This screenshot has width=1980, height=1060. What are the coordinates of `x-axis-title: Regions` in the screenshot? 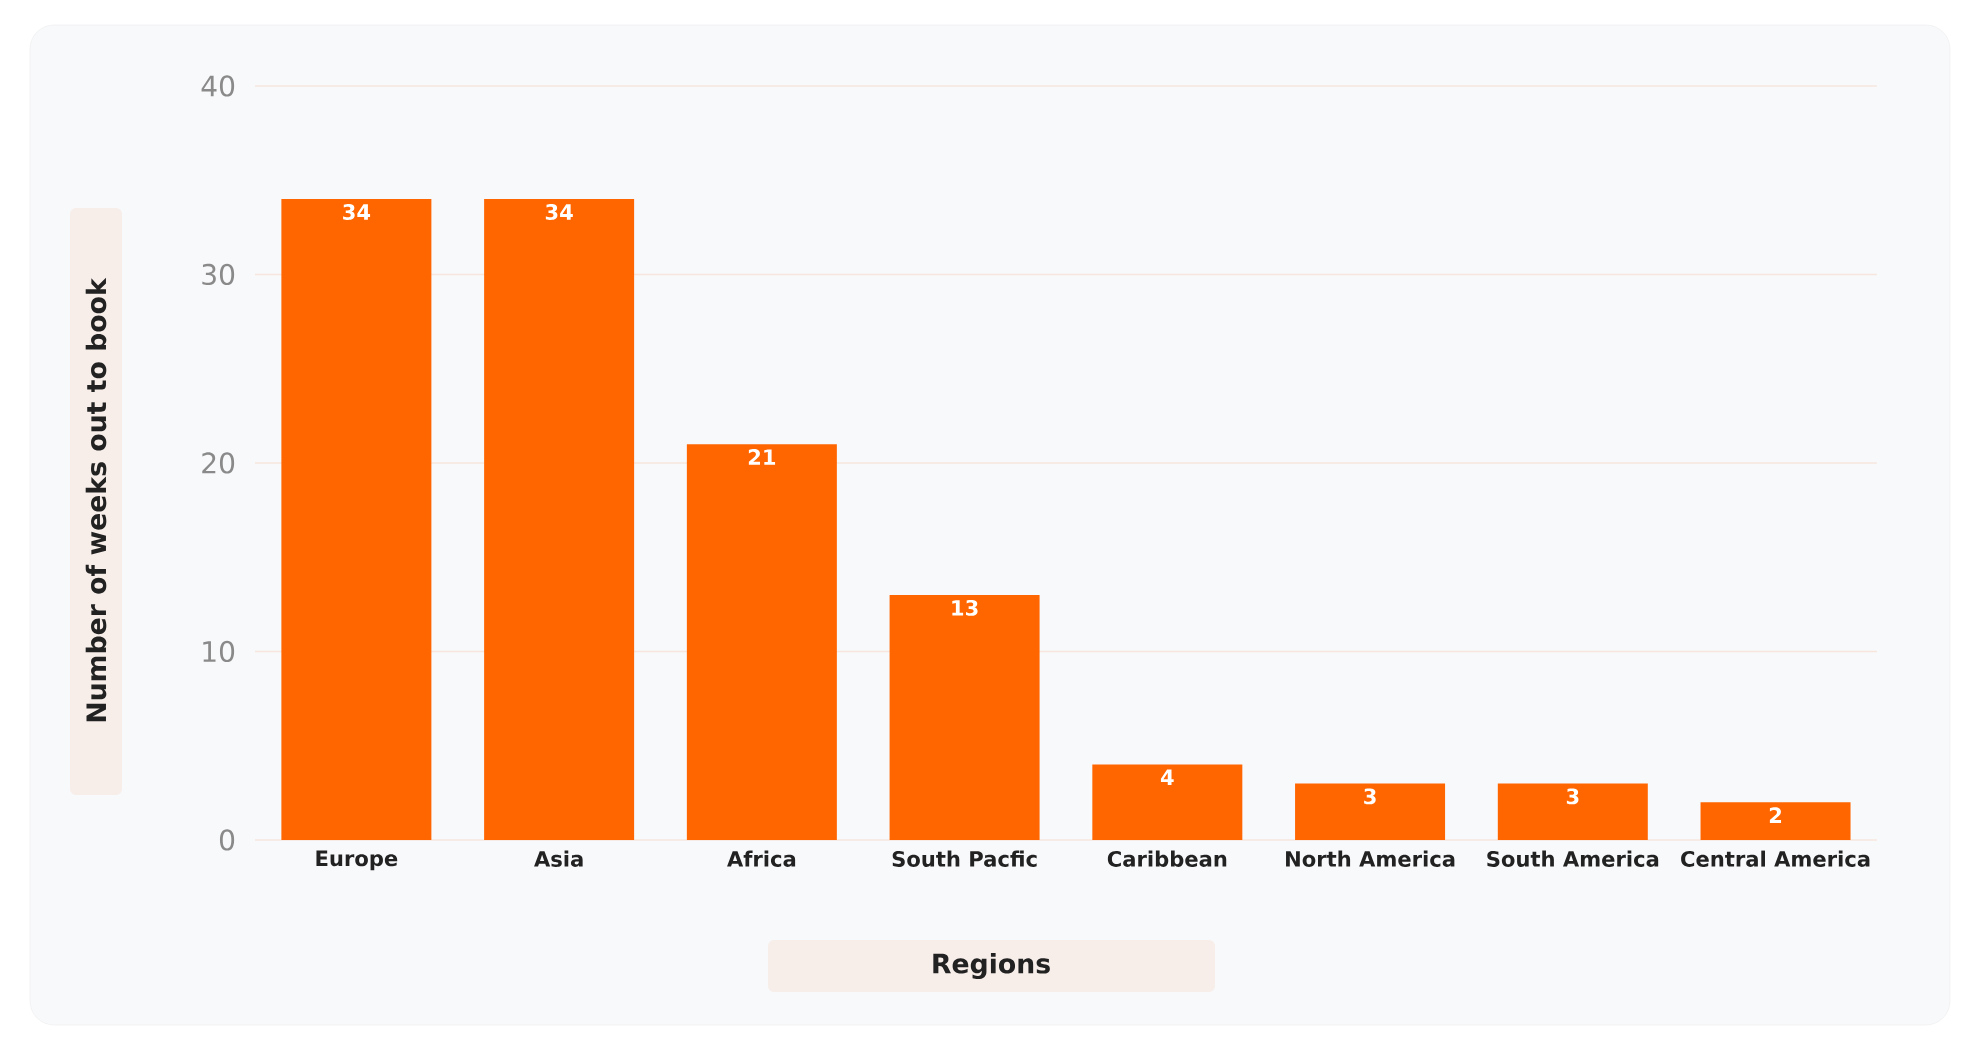 It's located at (991, 965).